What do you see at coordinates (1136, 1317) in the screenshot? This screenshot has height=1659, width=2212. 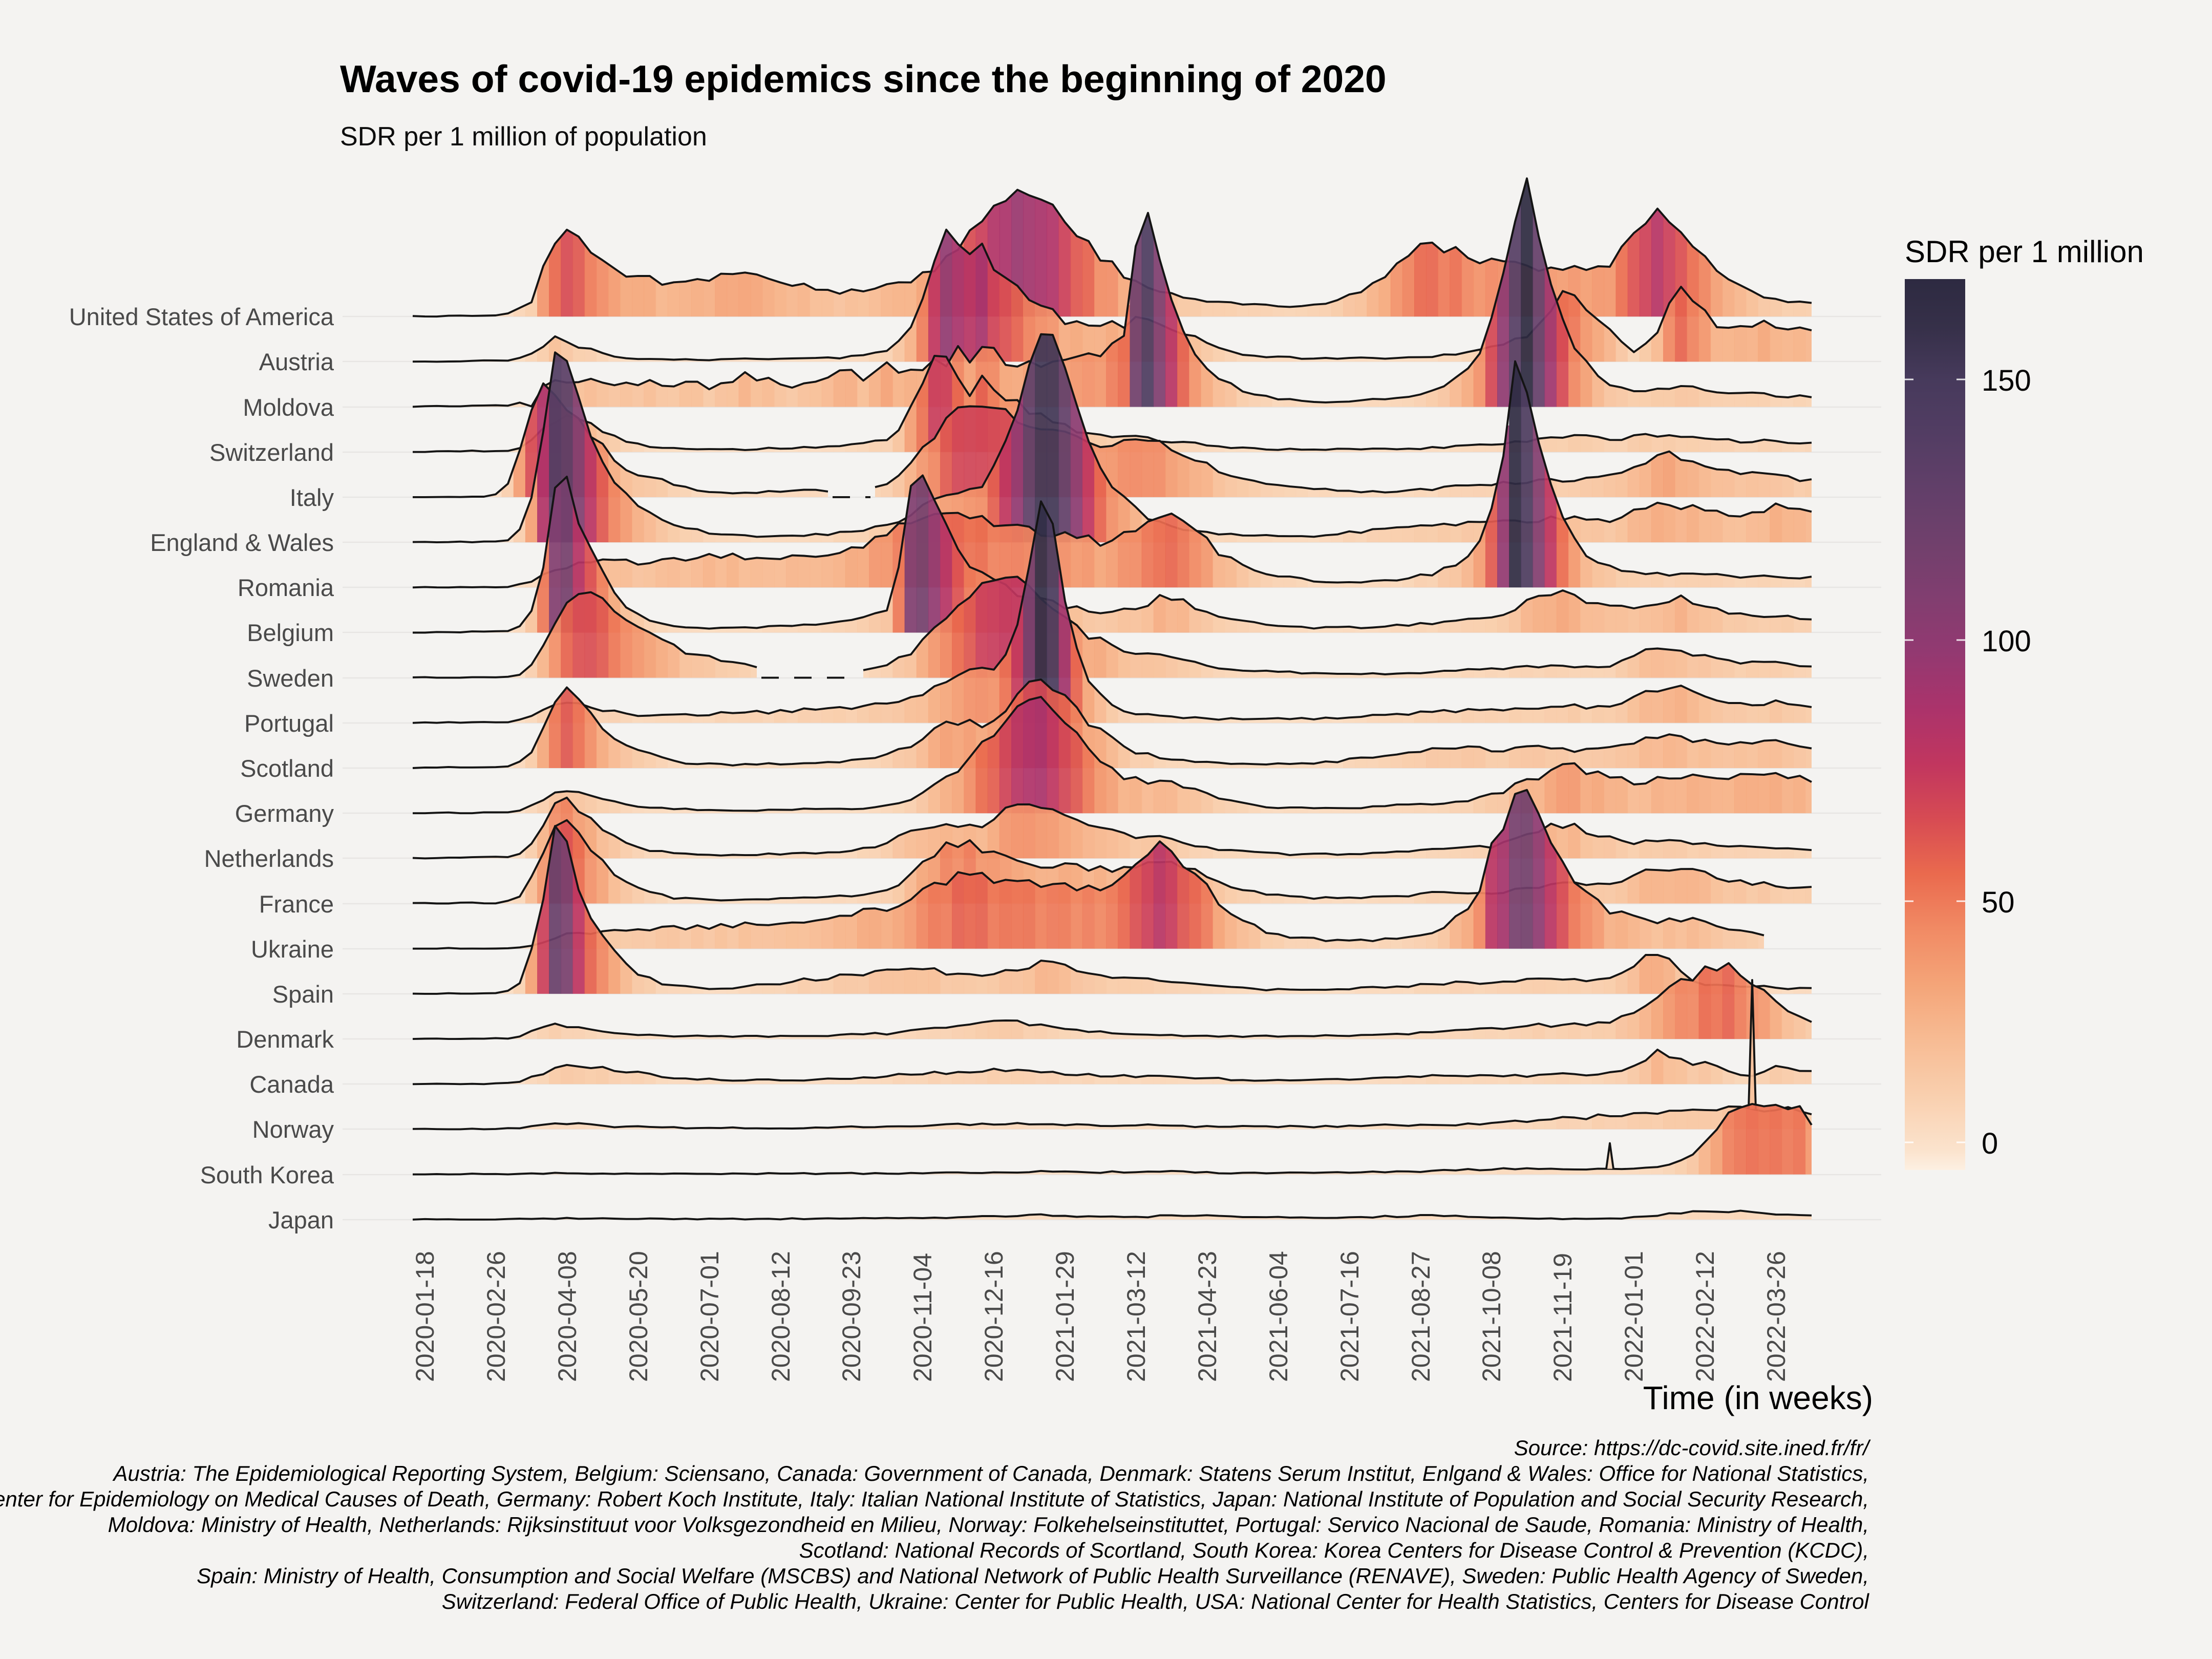 I see `svg-text: 2021-03-12` at bounding box center [1136, 1317].